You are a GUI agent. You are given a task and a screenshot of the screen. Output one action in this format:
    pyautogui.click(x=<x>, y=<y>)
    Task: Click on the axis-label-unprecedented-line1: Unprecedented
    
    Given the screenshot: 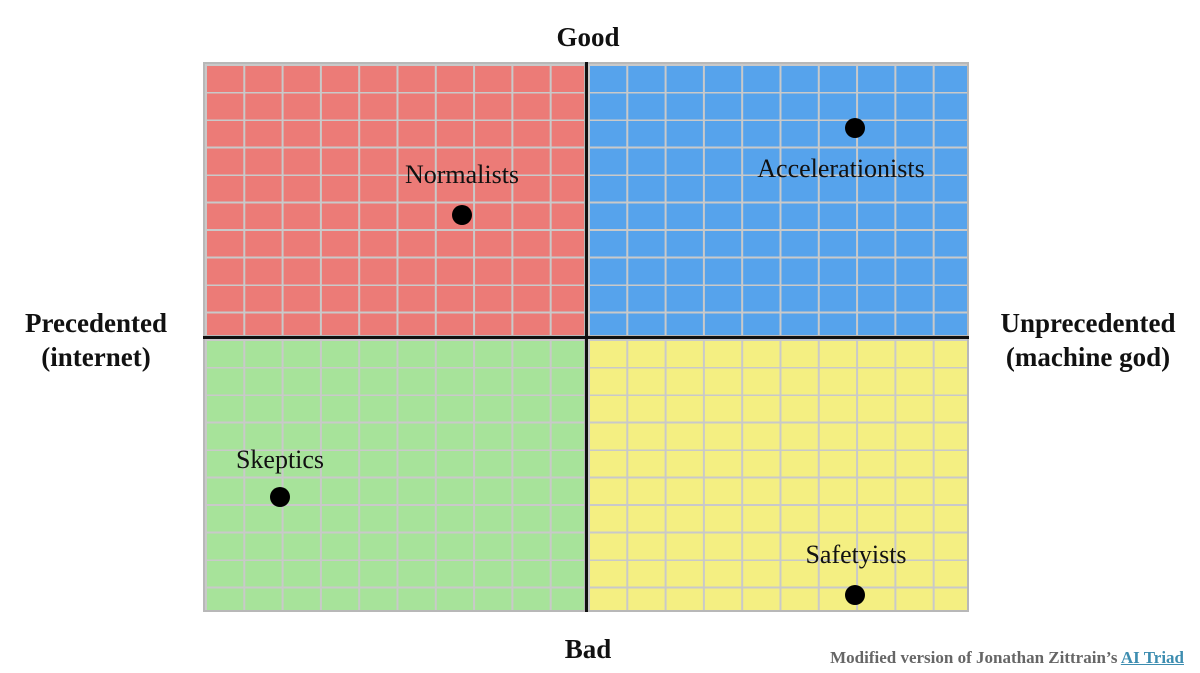 What is the action you would take?
    pyautogui.click(x=1088, y=323)
    